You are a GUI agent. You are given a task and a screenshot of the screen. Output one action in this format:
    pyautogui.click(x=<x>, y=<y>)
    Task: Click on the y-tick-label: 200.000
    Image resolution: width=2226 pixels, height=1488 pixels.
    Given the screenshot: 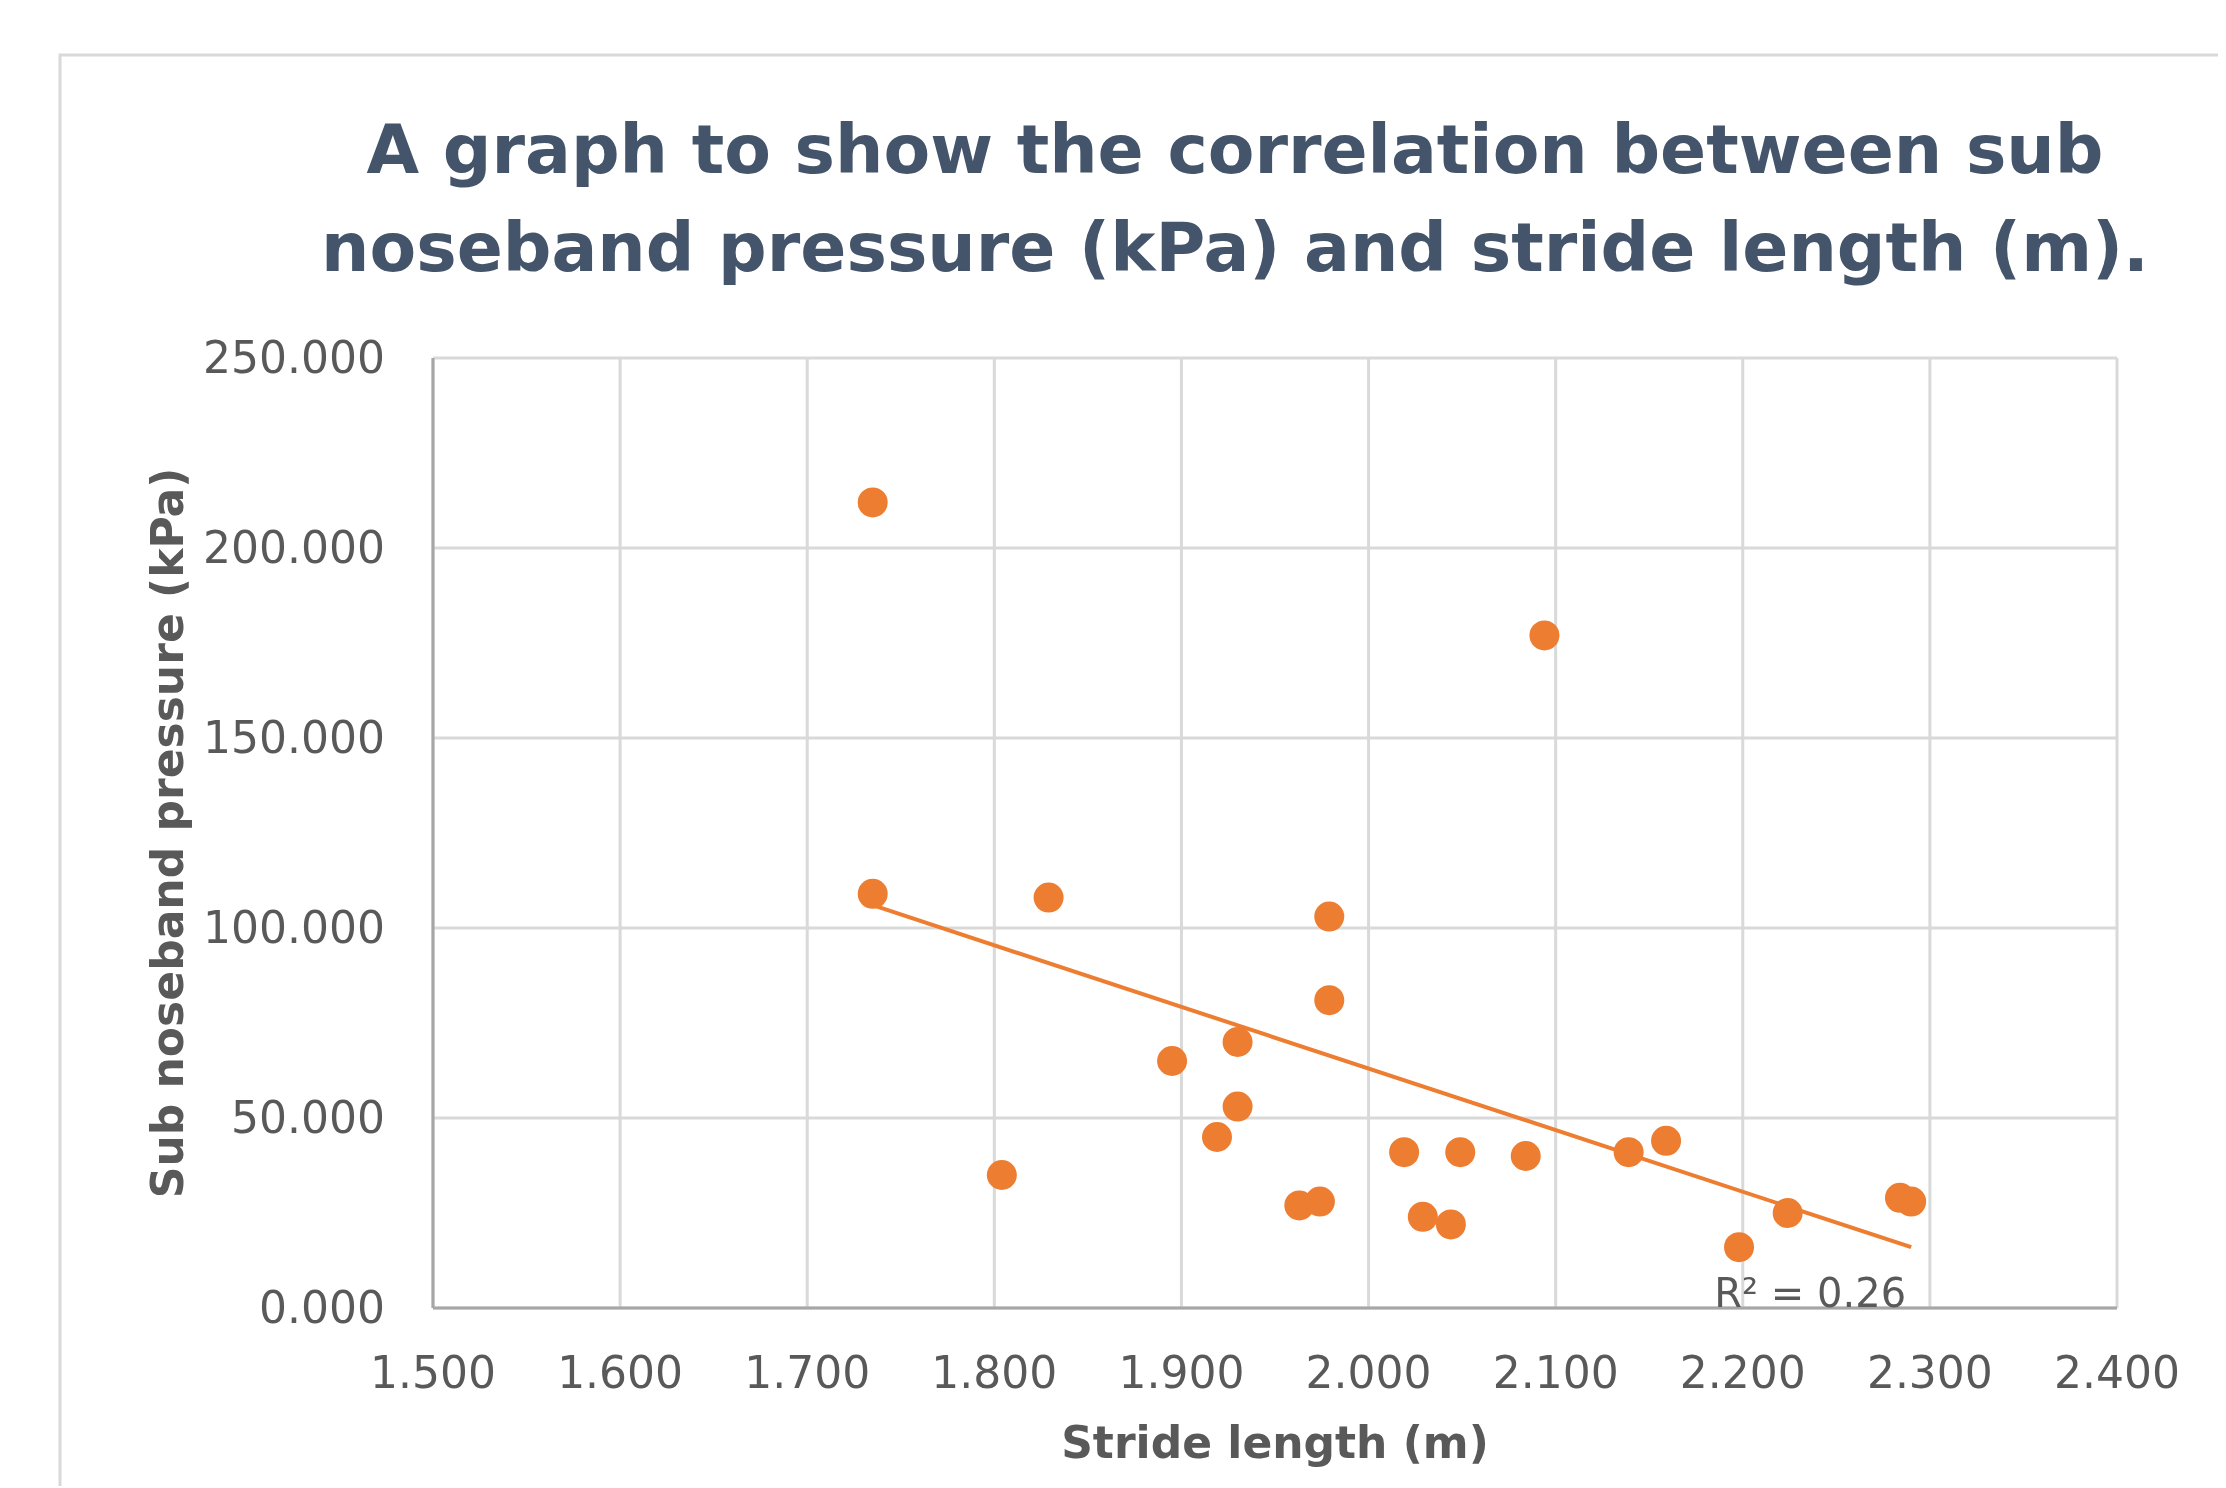 What is the action you would take?
    pyautogui.click(x=294, y=547)
    